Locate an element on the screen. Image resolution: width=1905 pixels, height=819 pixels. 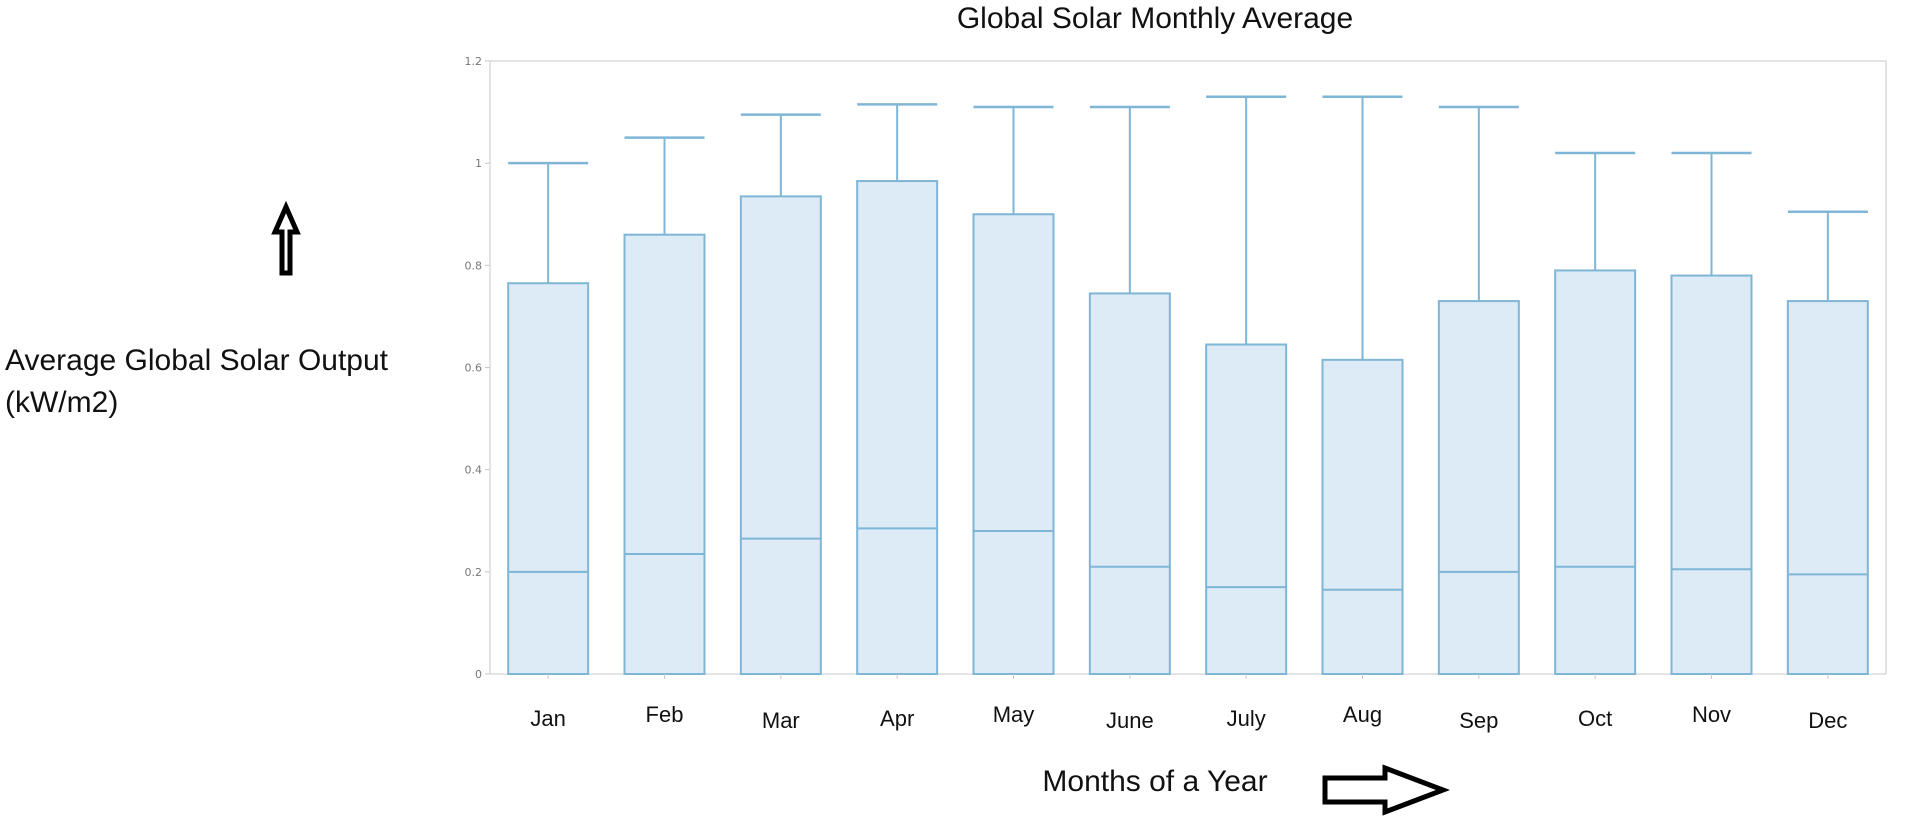
y-tick-label: 0 is located at coordinates (478, 674).